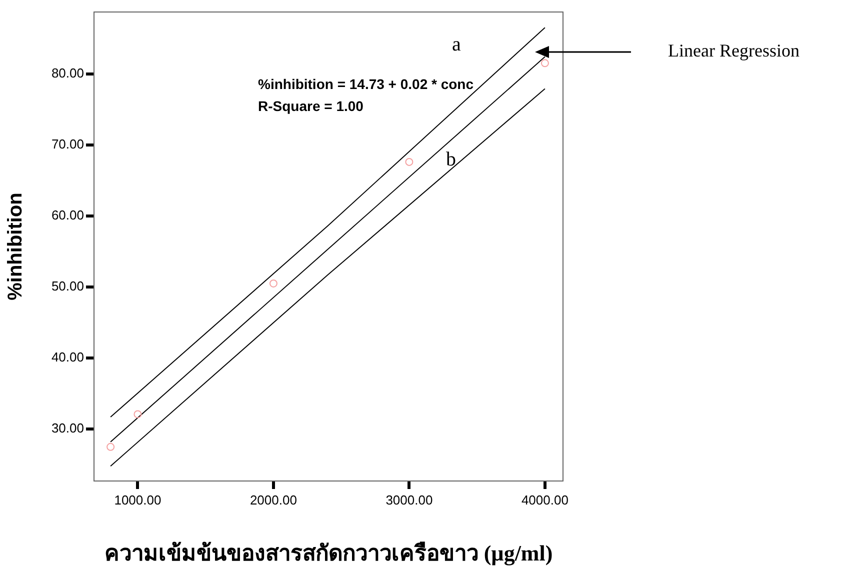  I want to click on y-tick-label: 70.00, so click(67, 144).